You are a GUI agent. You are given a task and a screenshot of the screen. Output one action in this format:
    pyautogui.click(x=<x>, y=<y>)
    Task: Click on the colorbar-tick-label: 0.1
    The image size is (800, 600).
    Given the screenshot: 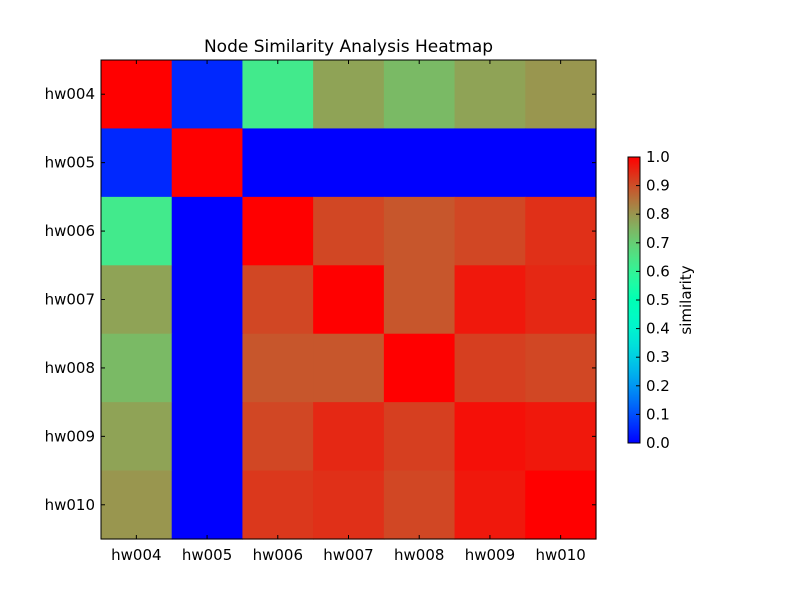 What is the action you would take?
    pyautogui.click(x=658, y=414)
    